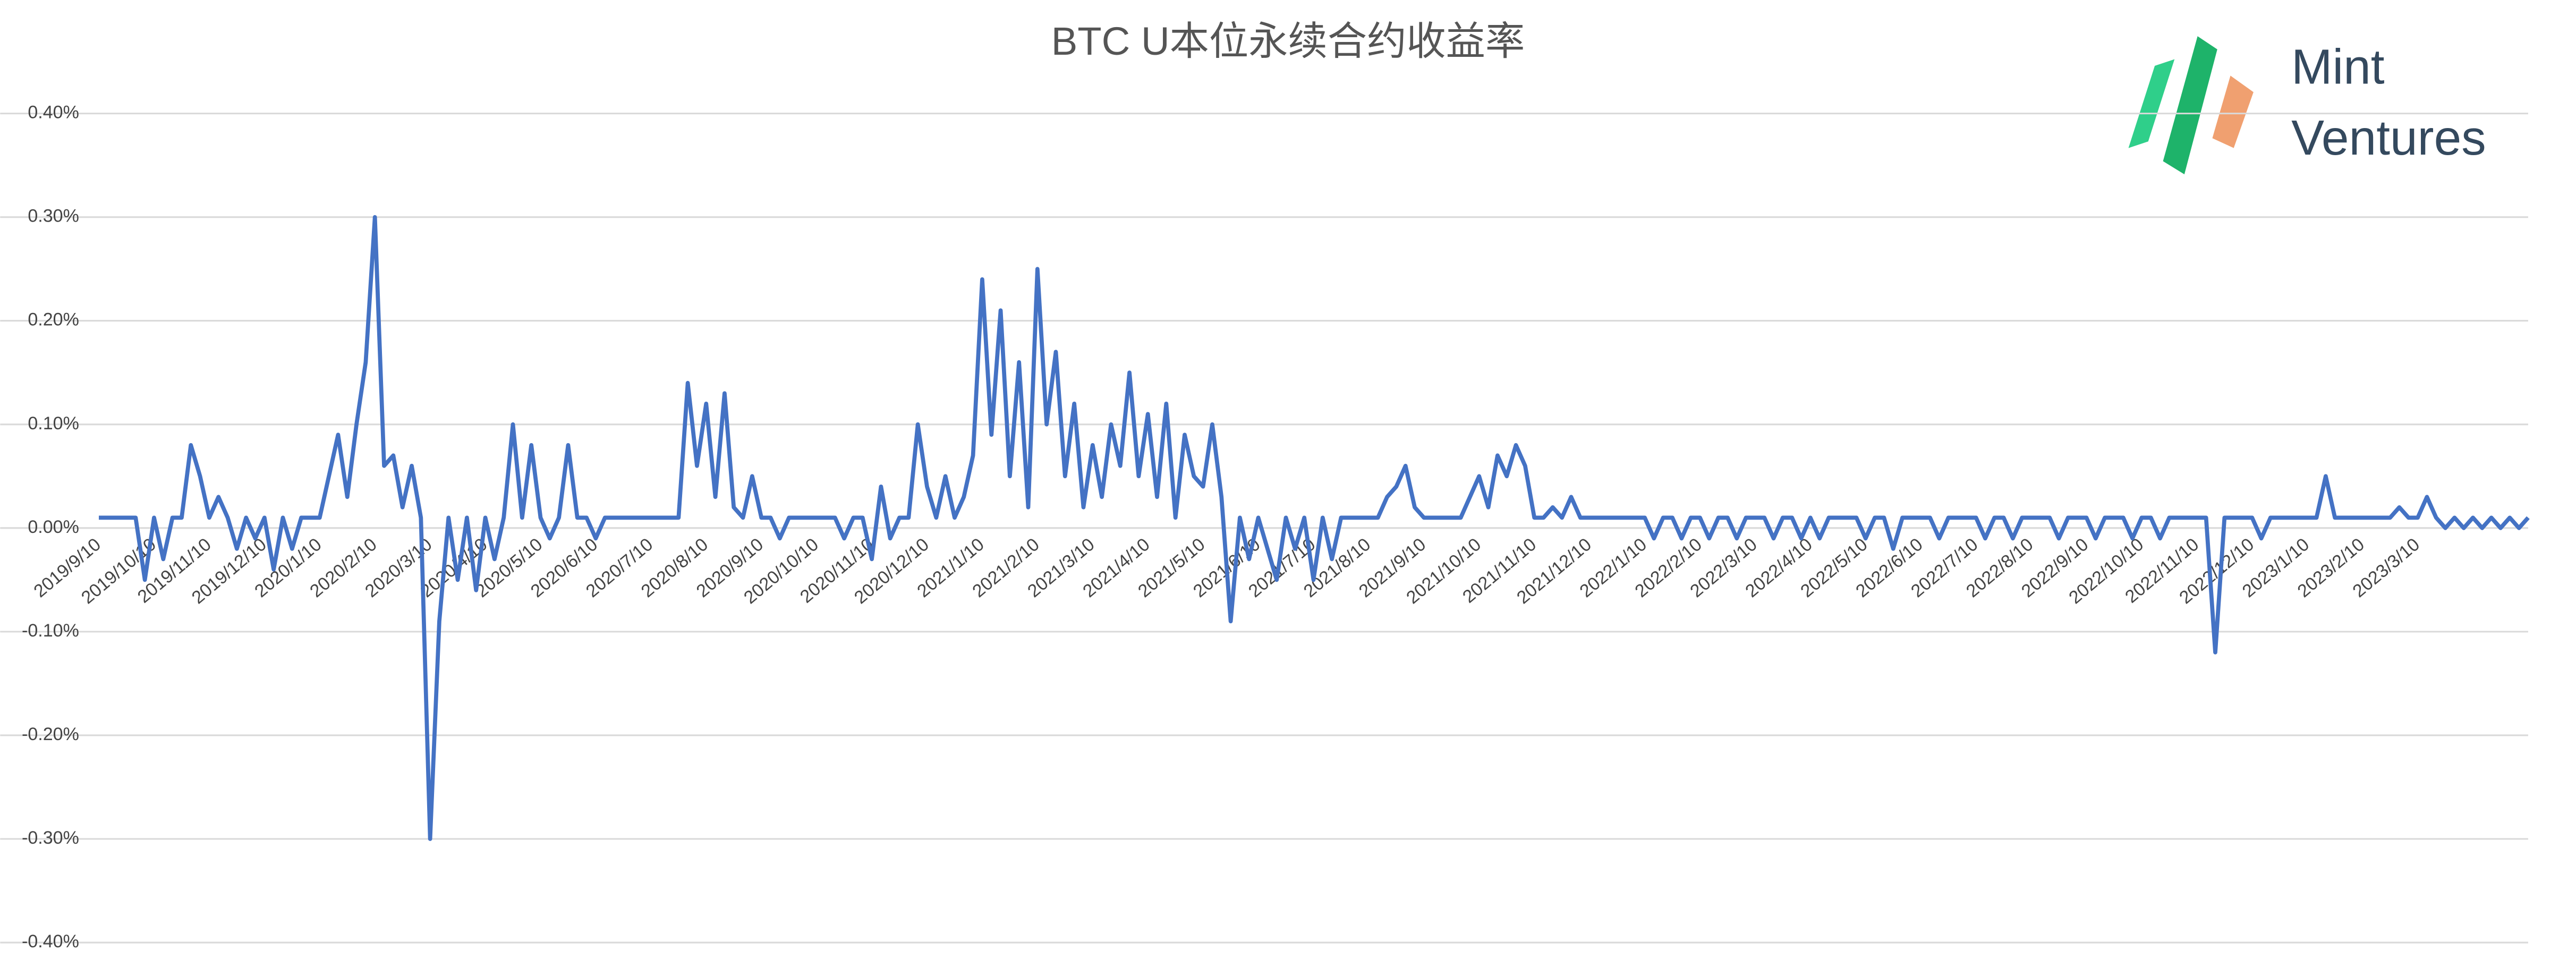 The image size is (2576, 959). I want to click on y-tick-label: 0.20%, so click(53, 320).